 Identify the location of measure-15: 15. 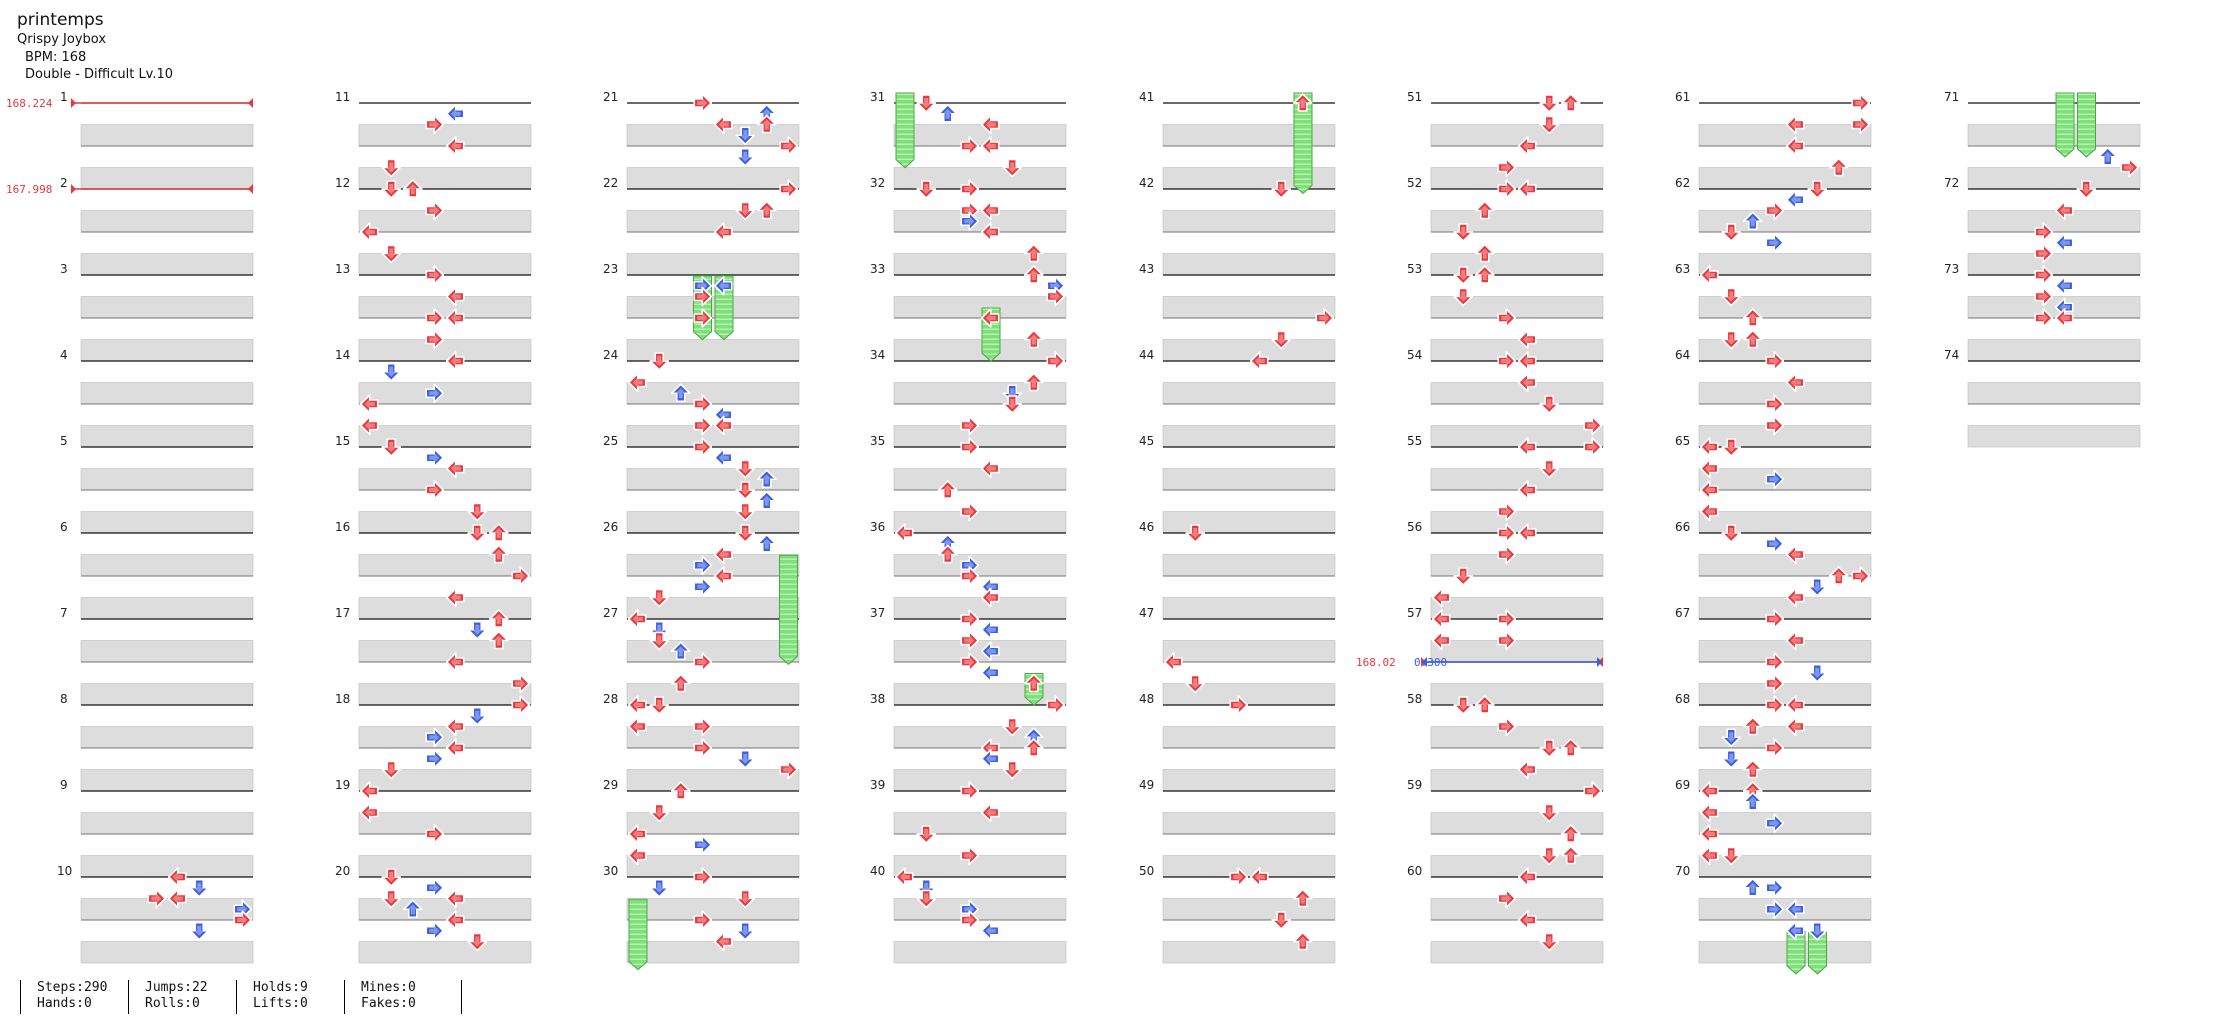
(433, 484).